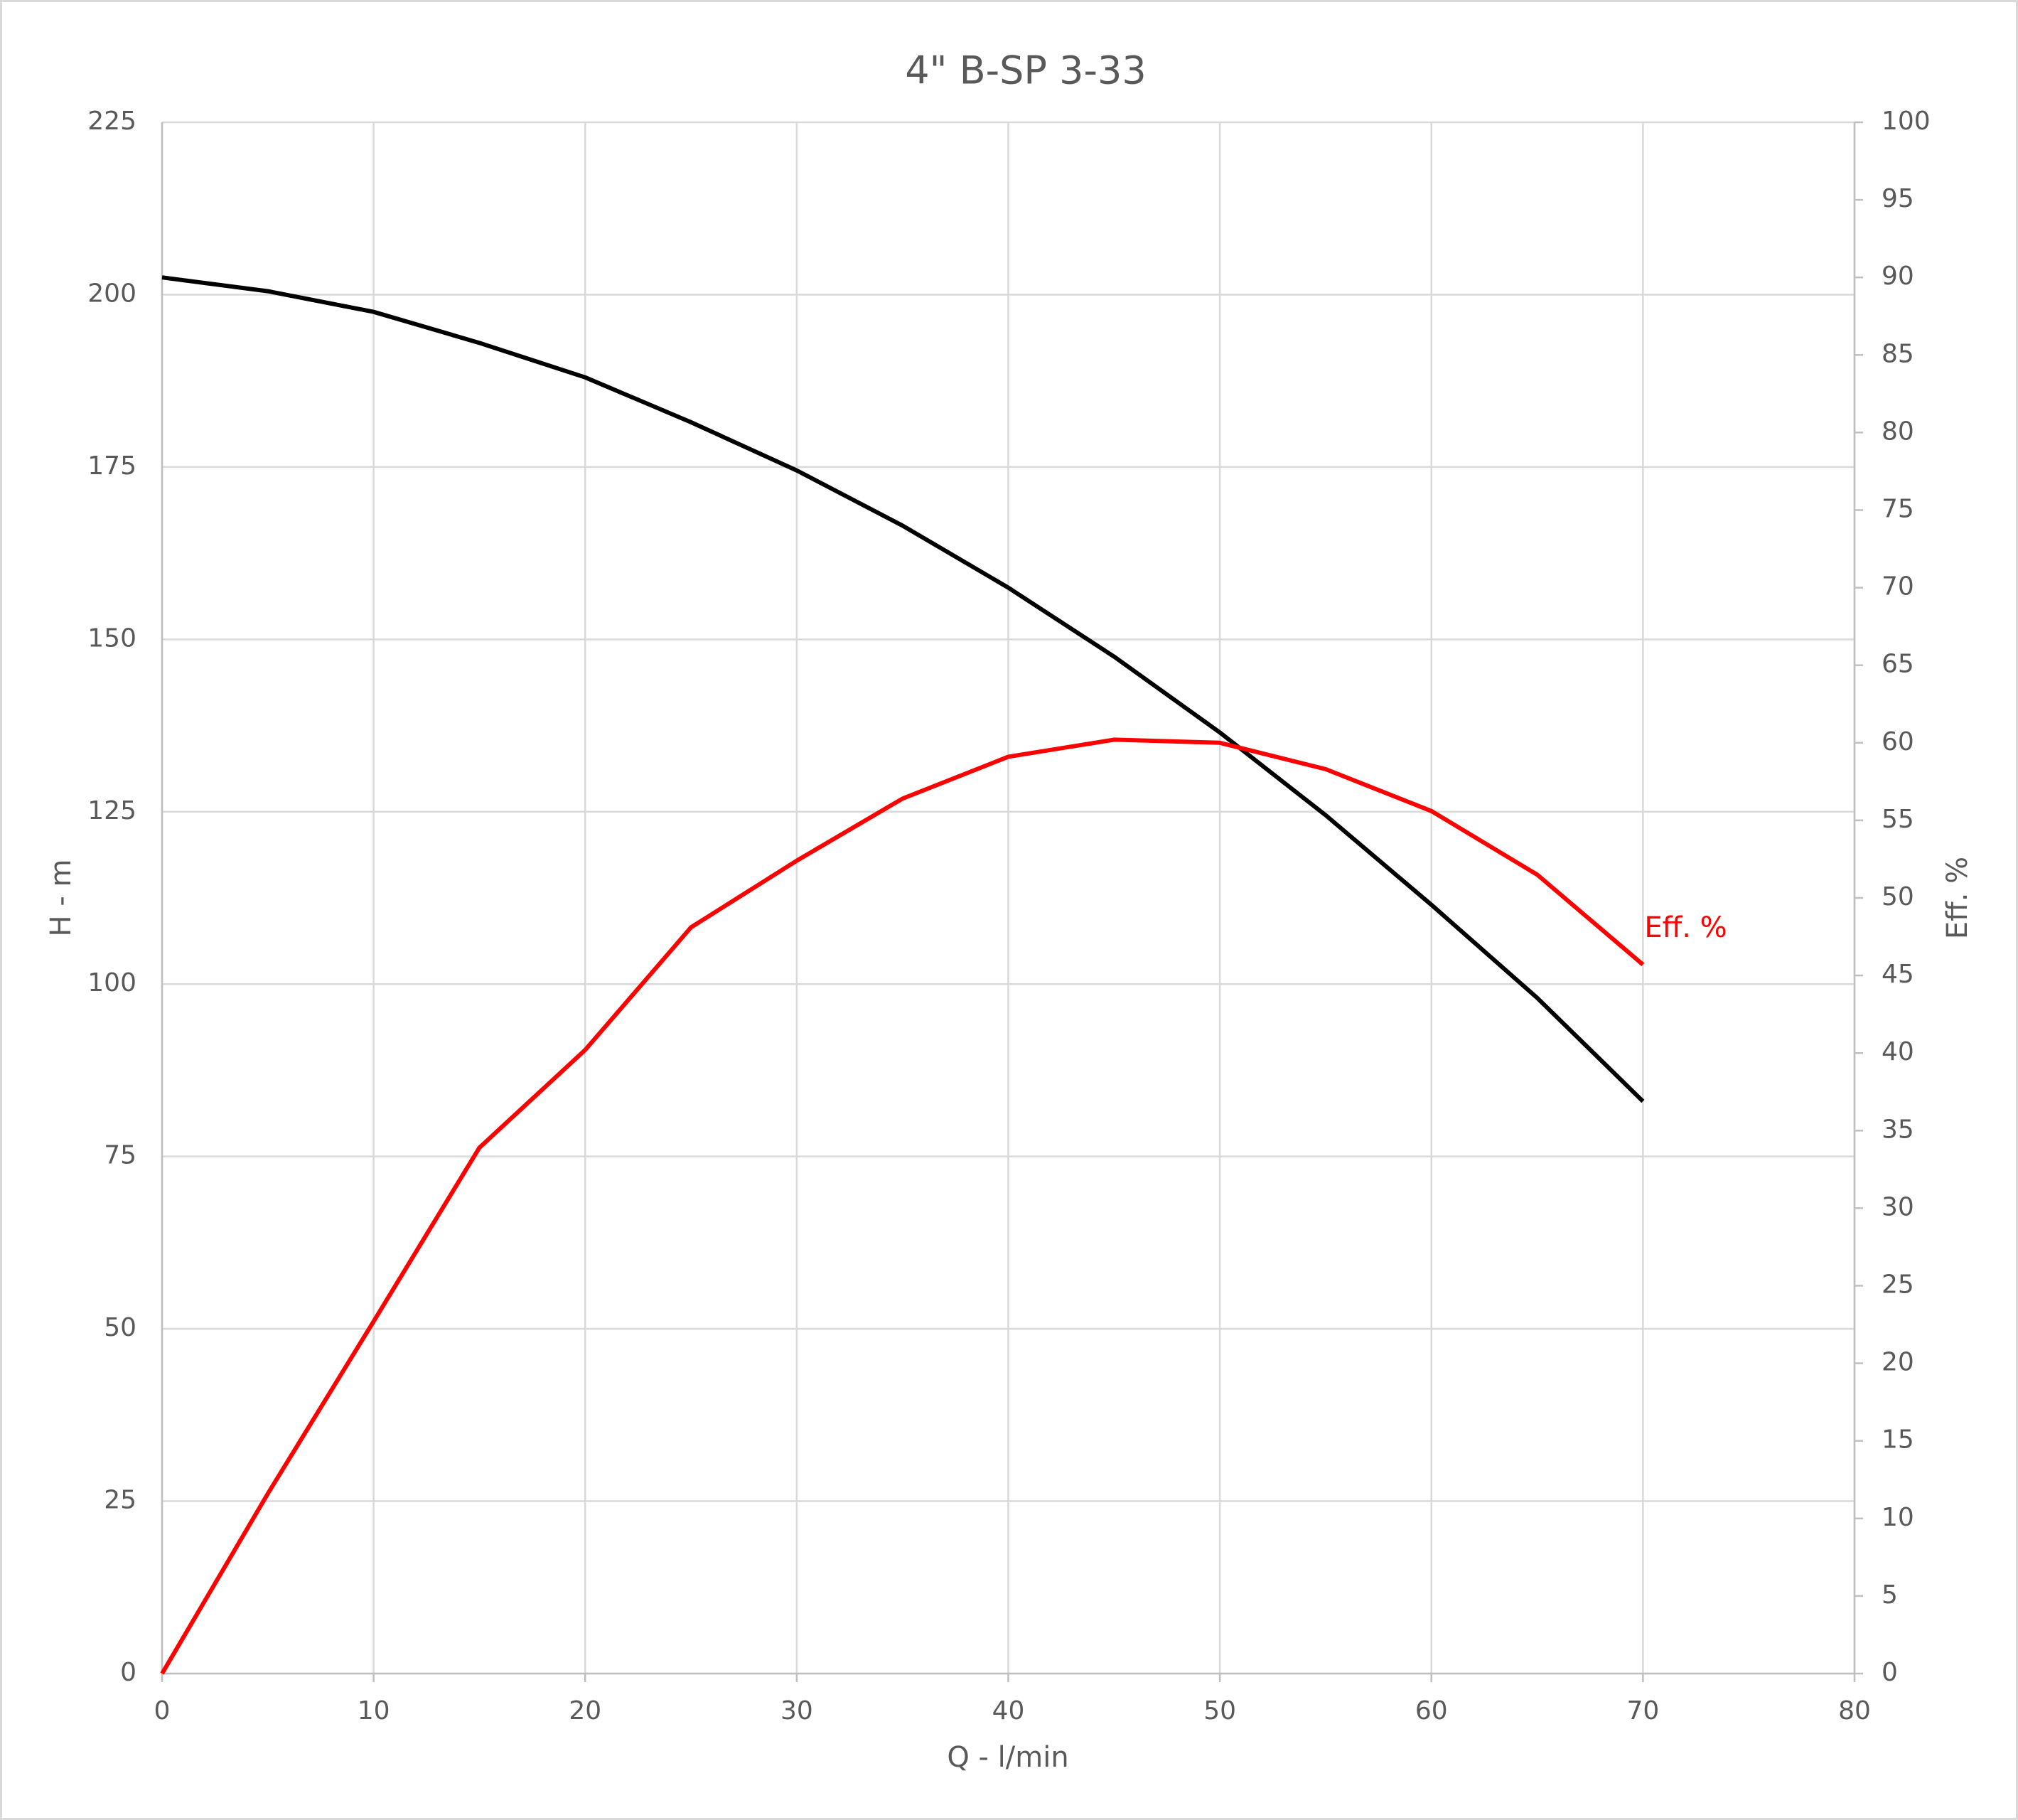 The height and width of the screenshot is (1820, 2018). I want to click on y2-tick-label: 20, so click(1898, 1363).